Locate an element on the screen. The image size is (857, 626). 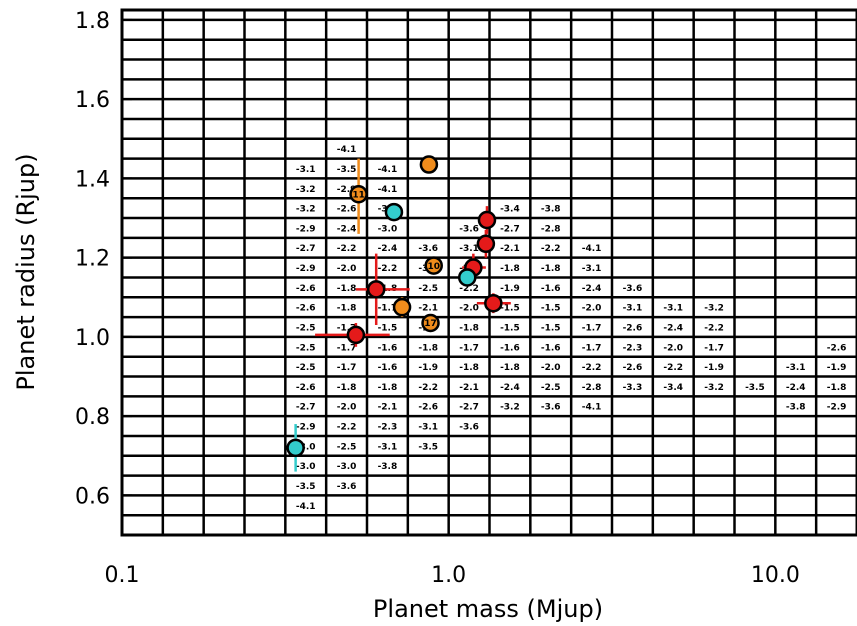
x-axis-title: Planet mass (Mjup) is located at coordinates (488, 609).